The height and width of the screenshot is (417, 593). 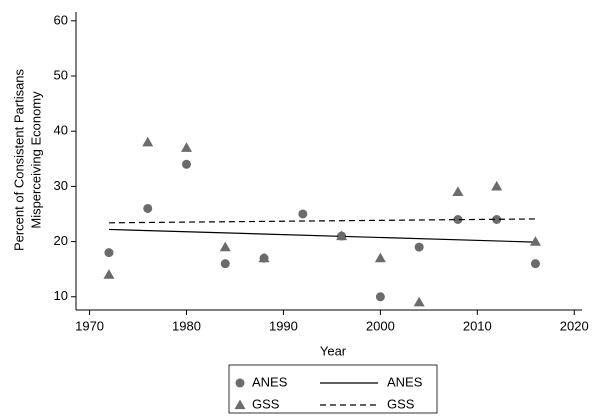 I want to click on x-tick-label: 1990, so click(x=283, y=325).